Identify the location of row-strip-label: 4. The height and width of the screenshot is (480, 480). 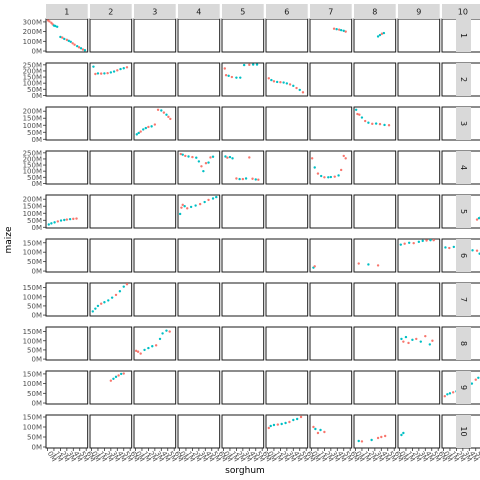
(463, 167).